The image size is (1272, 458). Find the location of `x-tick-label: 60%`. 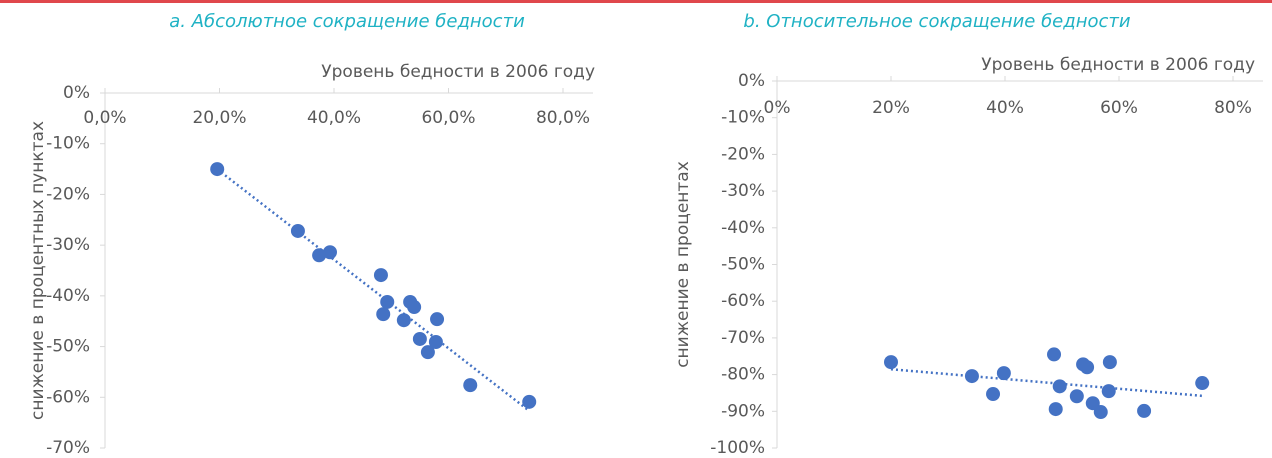

x-tick-label: 60% is located at coordinates (1119, 108).